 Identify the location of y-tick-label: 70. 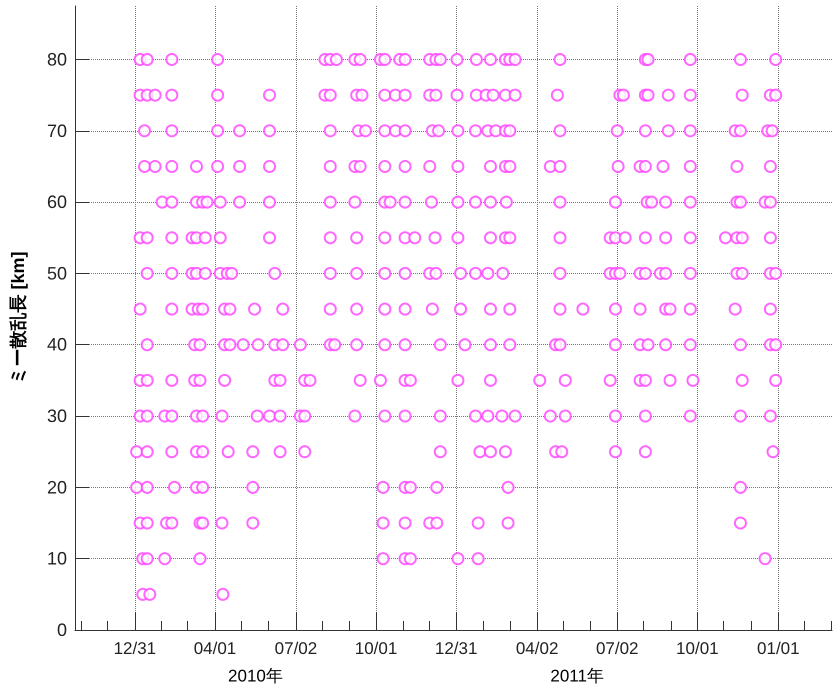
(56, 130).